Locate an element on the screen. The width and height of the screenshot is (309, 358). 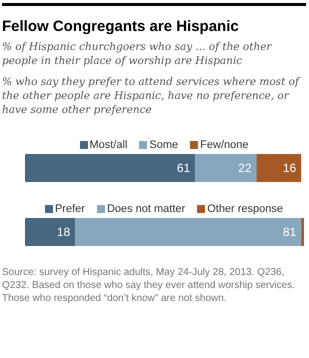
chart-title: Fellow Congregants are Hispanic is located at coordinates (121, 26).